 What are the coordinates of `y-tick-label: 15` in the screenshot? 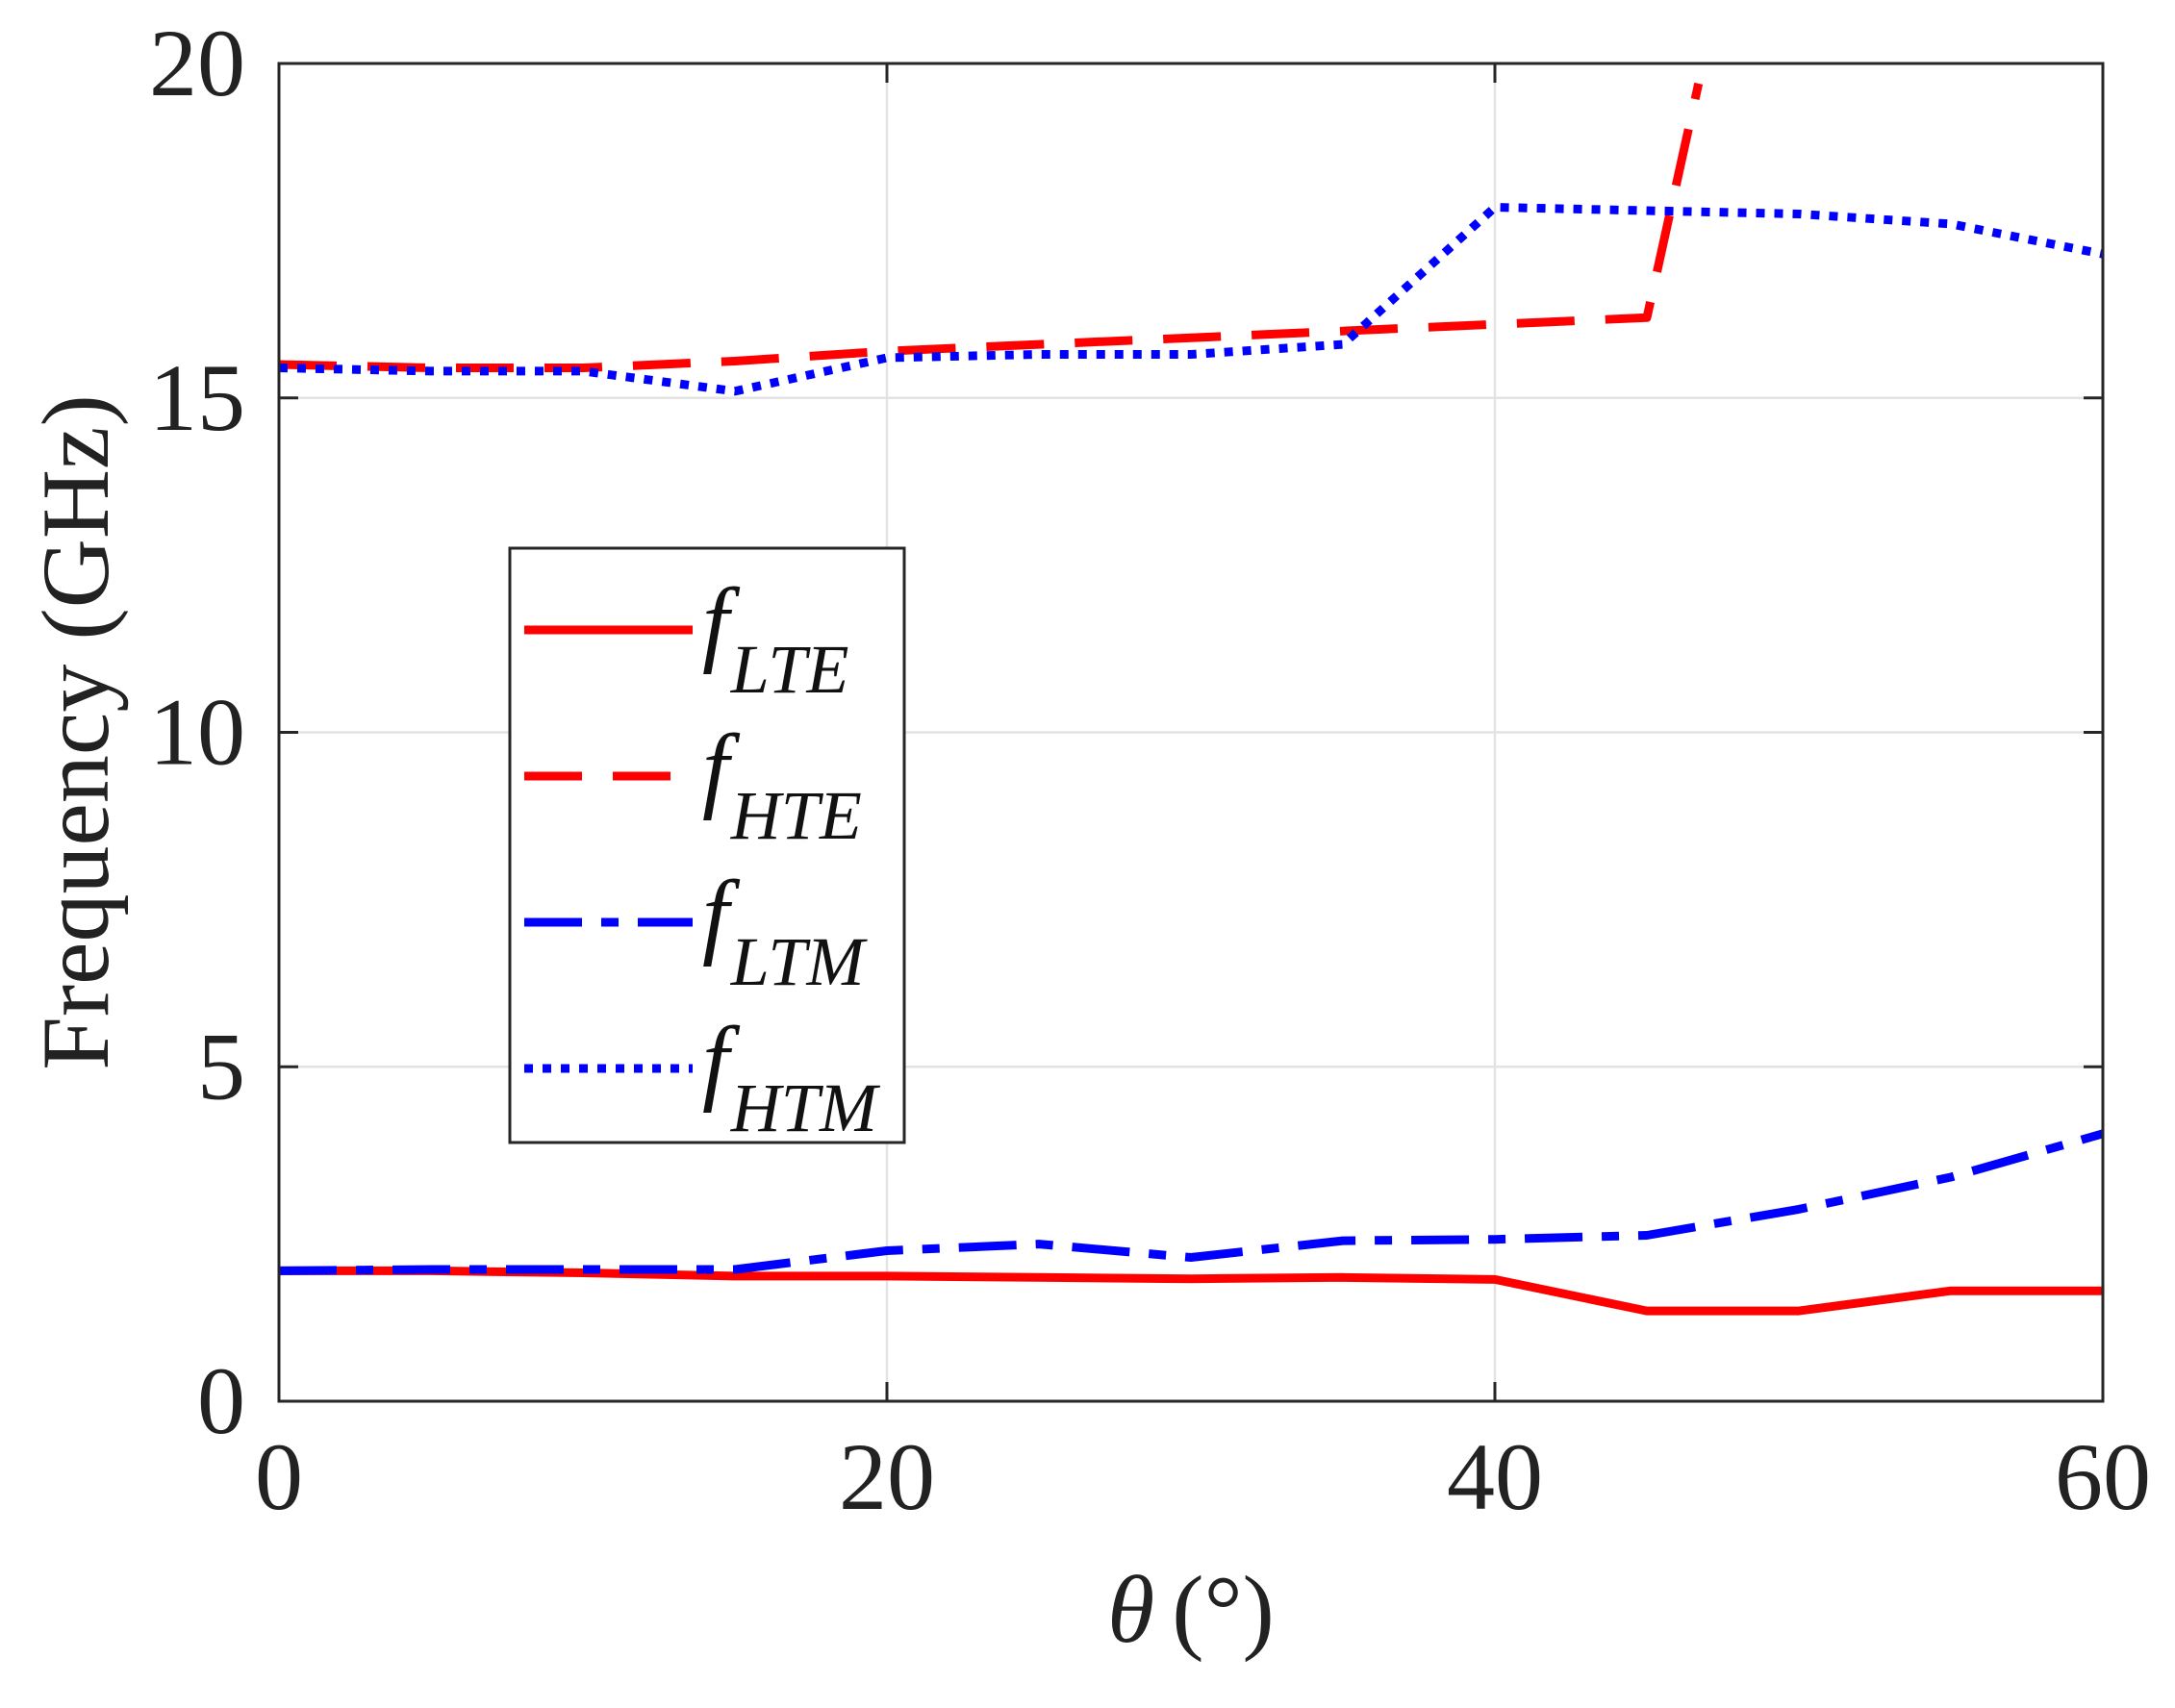 It's located at (197, 397).